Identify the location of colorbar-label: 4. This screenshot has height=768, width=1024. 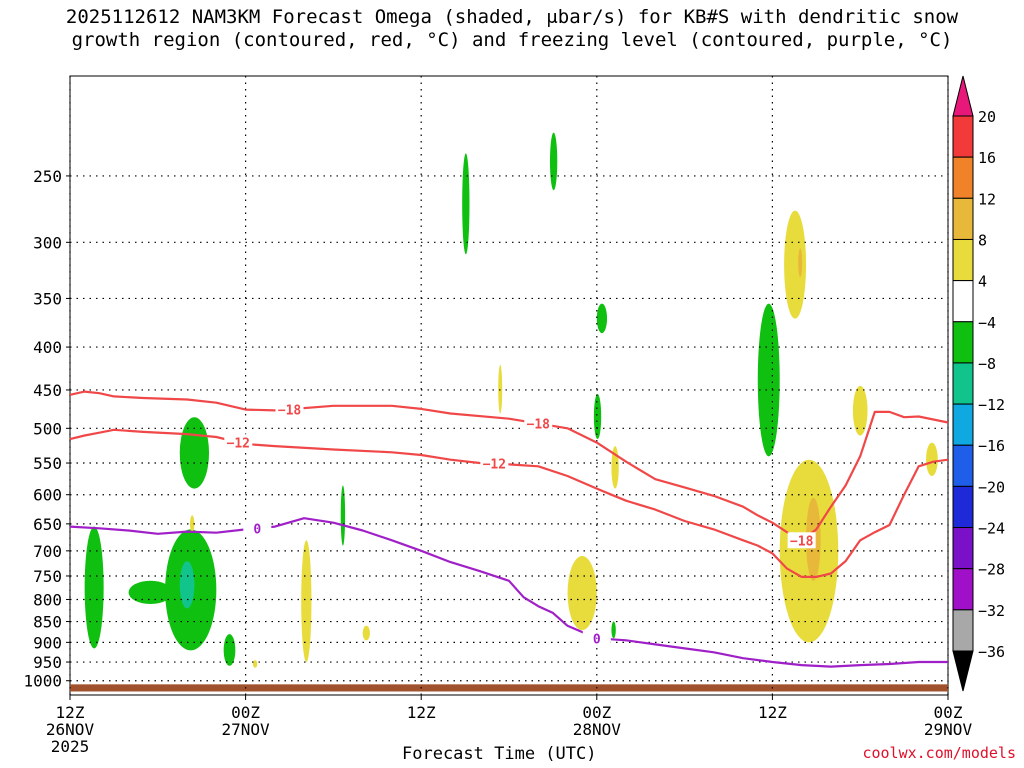
(982, 282).